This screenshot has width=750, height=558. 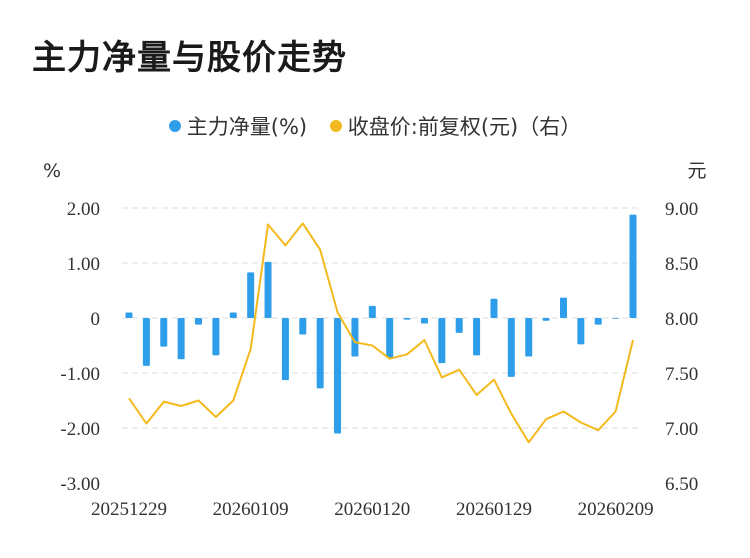 I want to click on legend-label-net-volume: 主力净量(%), so click(x=247, y=127).